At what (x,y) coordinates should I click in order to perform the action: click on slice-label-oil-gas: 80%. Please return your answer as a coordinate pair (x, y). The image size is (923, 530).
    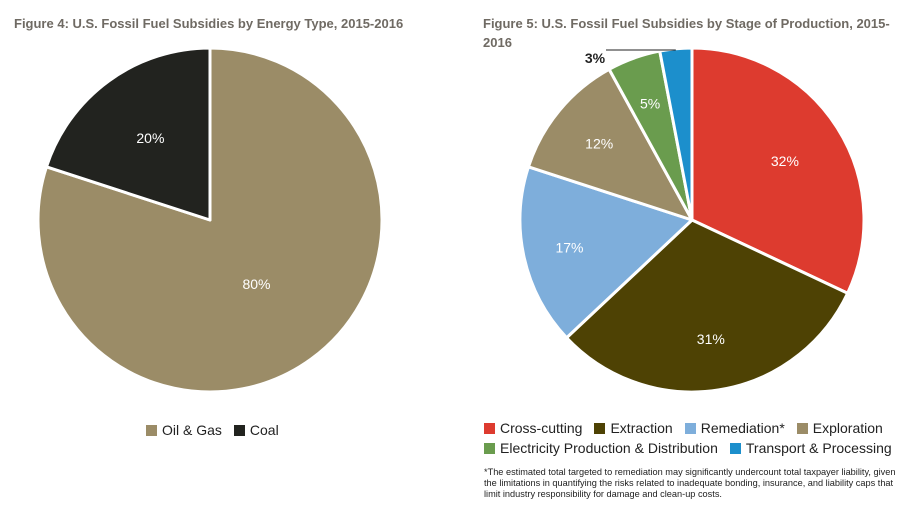
    Looking at the image, I should click on (256, 284).